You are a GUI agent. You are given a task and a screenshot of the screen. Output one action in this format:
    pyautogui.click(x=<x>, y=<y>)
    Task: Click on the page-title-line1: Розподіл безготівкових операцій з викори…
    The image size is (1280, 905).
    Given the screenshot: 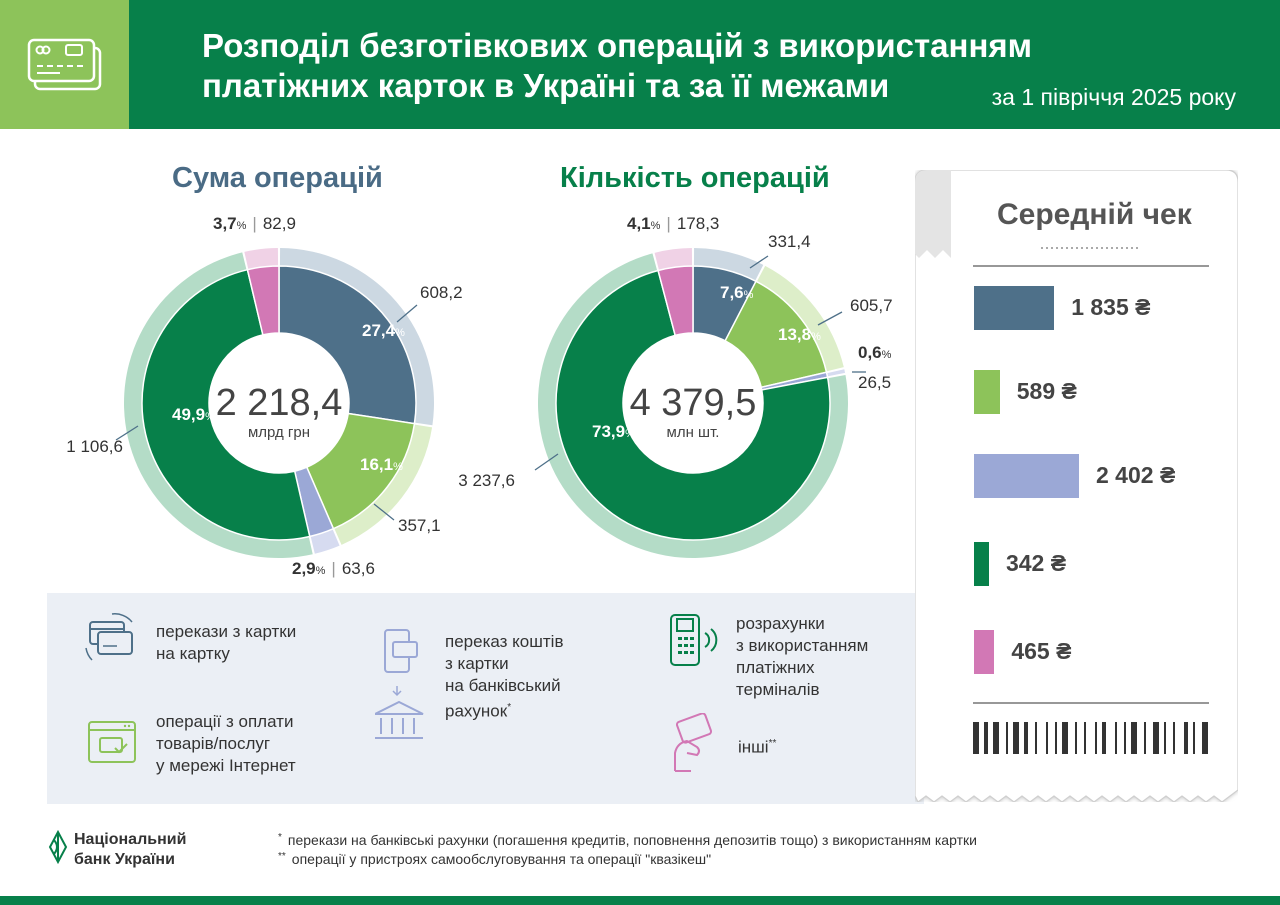 What is the action you would take?
    pyautogui.click(x=617, y=45)
    